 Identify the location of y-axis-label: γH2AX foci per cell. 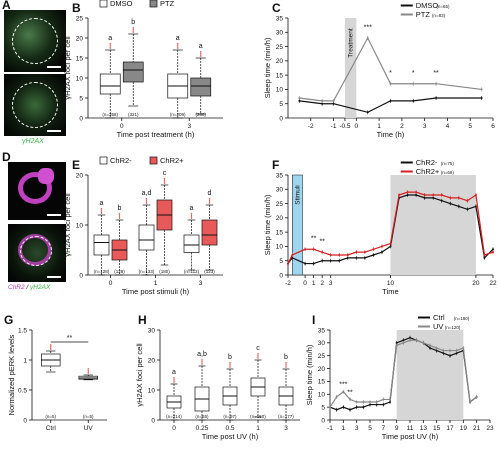
(67, 225).